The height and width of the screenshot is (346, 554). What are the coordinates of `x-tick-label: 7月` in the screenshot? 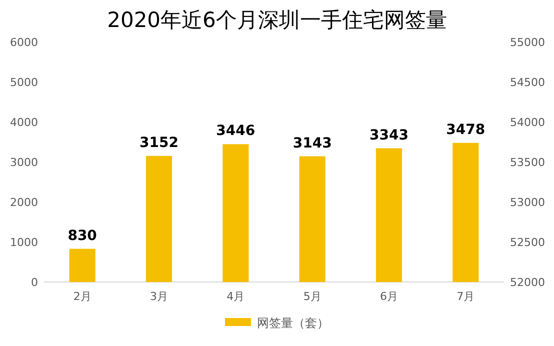 It's located at (465, 296).